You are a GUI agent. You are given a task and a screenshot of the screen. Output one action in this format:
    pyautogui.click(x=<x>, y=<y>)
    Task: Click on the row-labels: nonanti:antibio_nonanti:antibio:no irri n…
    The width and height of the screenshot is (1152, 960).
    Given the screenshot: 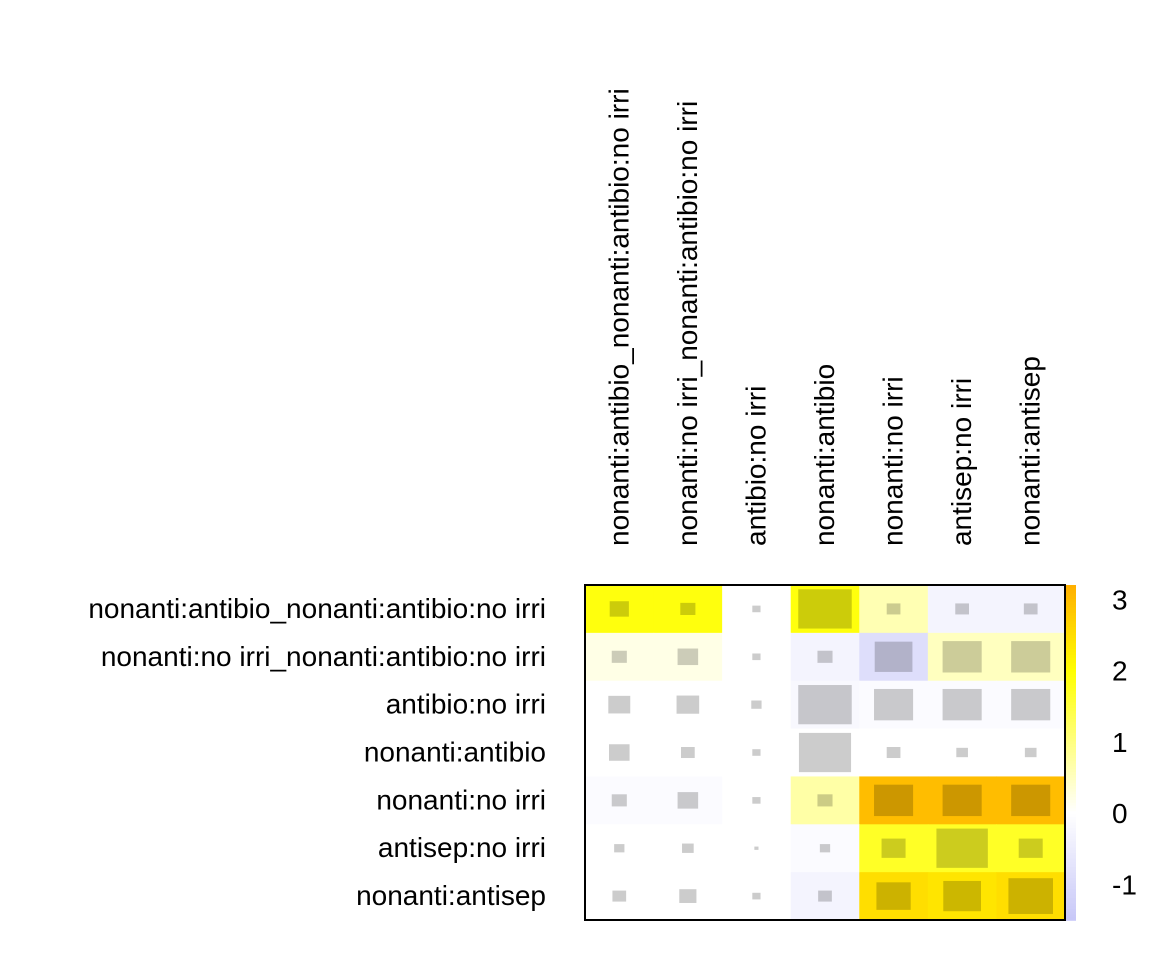 What is the action you would take?
    pyautogui.click(x=317, y=752)
    